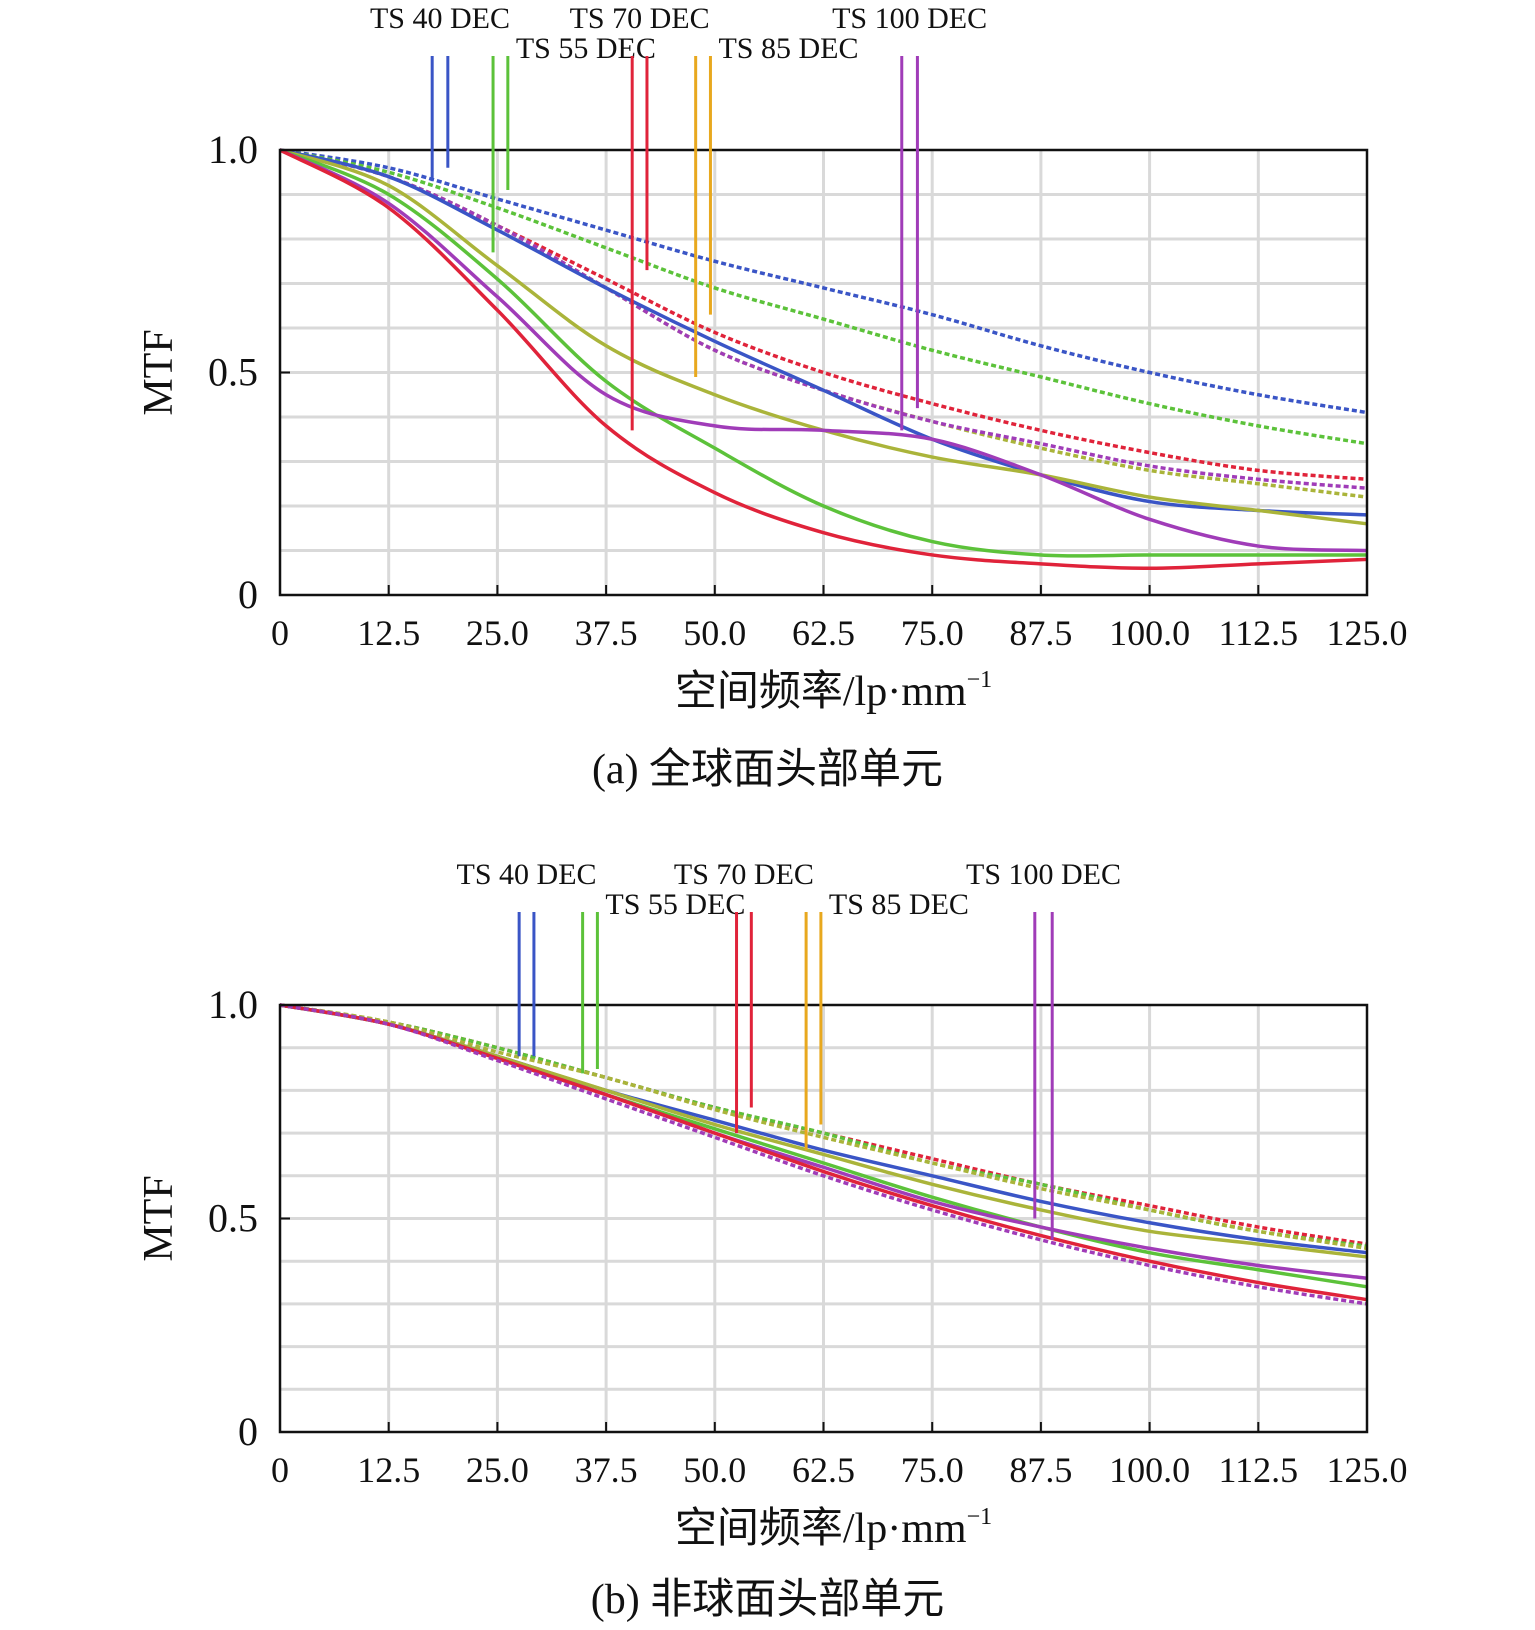  Describe the element at coordinates (767, 1600) in the screenshot. I see `caption-aspherical: (b) 非球面头部单元` at that location.